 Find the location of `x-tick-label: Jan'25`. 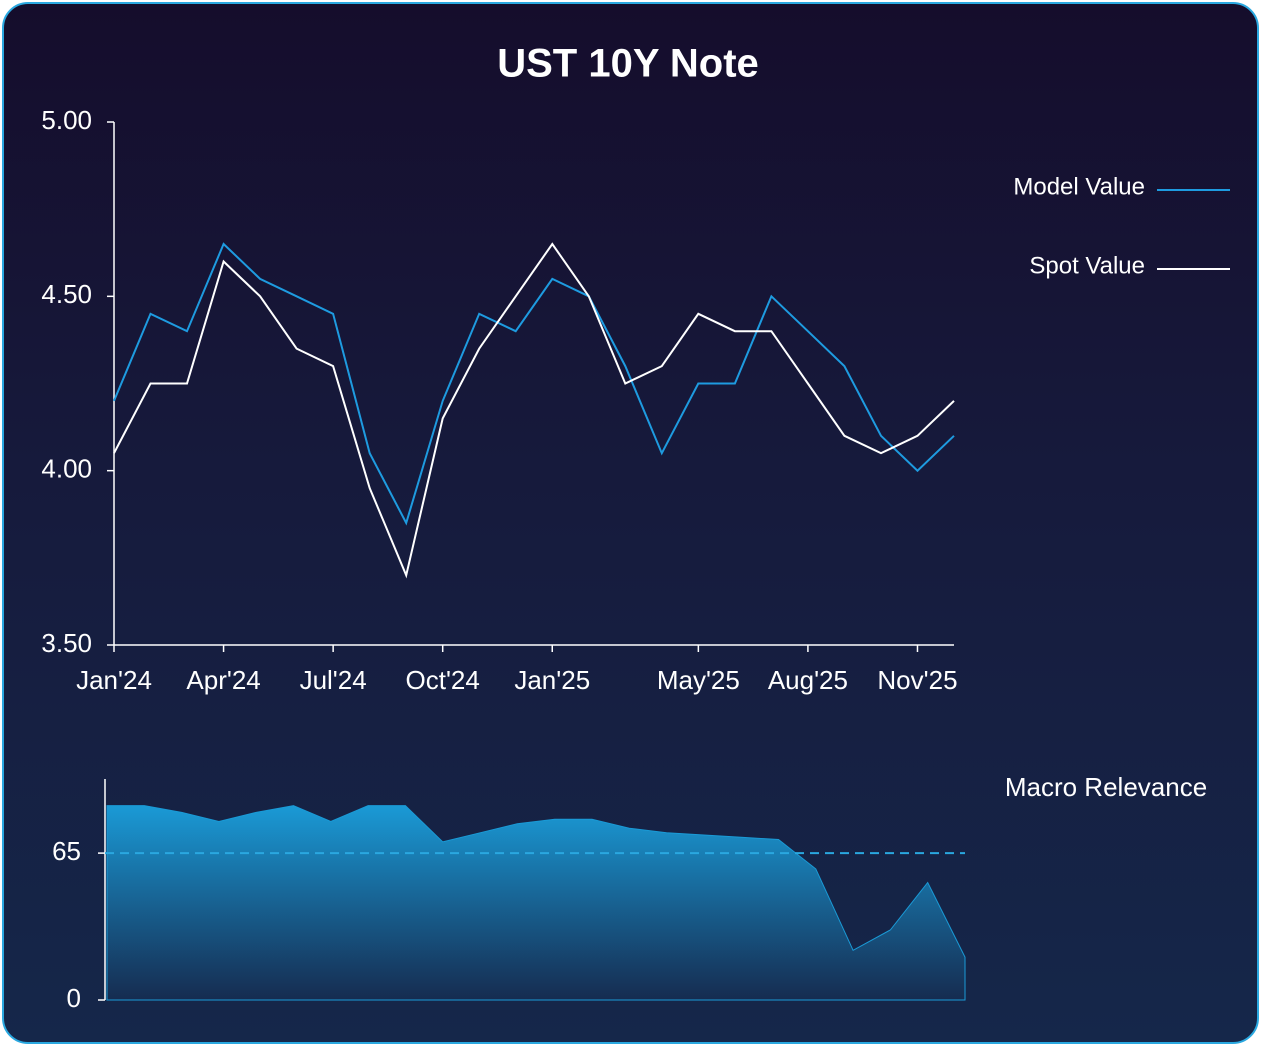

x-tick-label: Jan'25 is located at coordinates (552, 680).